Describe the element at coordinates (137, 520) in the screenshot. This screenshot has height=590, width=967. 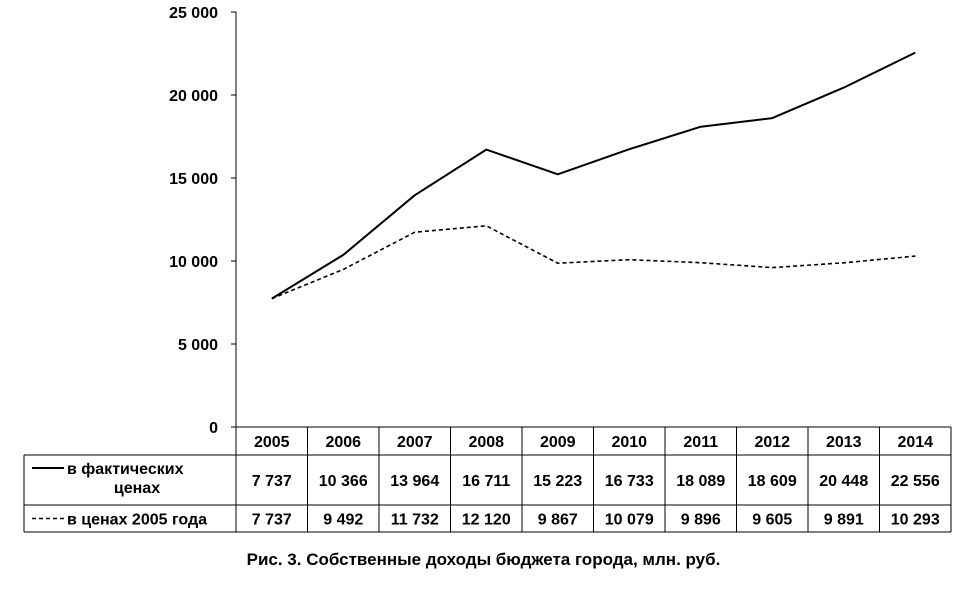
I see `legend-label-2: в ценах 2005 года` at that location.